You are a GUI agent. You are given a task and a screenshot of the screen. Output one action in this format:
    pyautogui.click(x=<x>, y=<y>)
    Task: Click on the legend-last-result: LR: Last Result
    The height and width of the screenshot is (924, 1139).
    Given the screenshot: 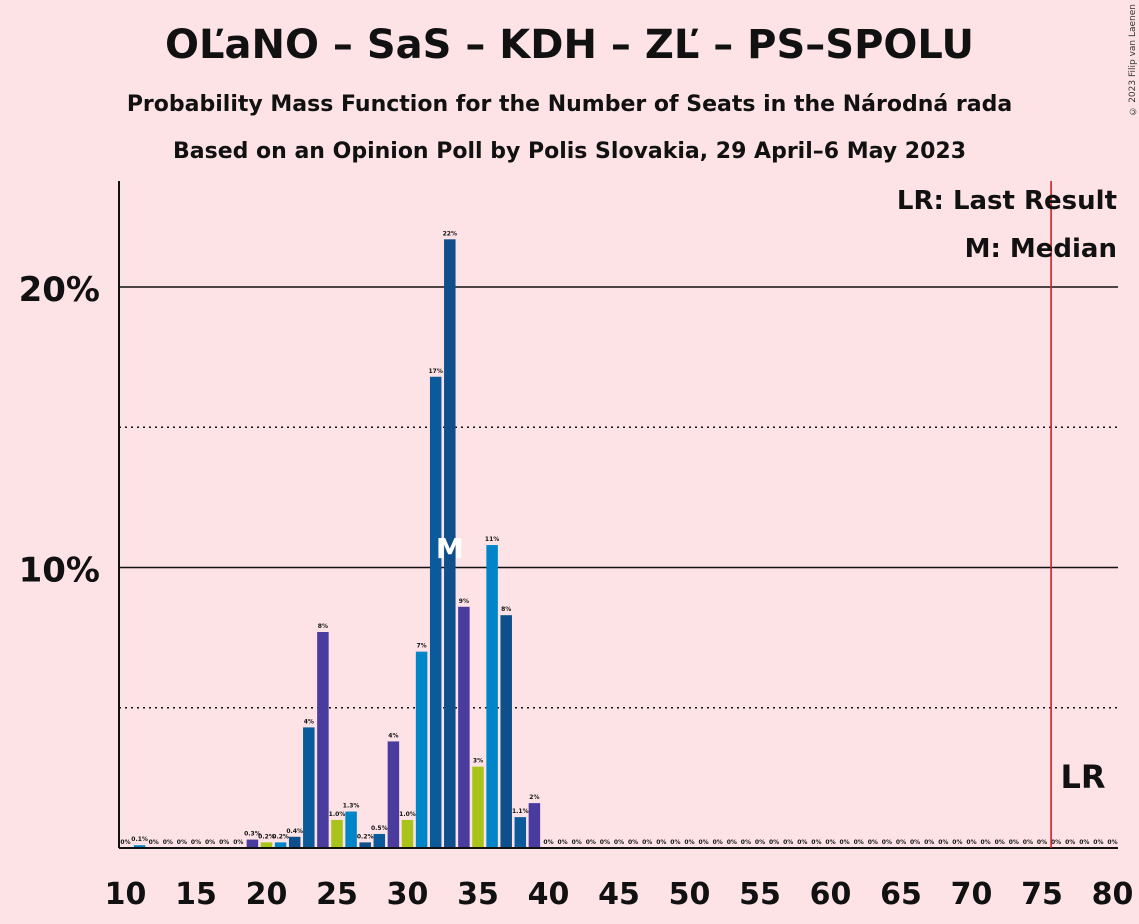 What is the action you would take?
    pyautogui.click(x=1007, y=201)
    